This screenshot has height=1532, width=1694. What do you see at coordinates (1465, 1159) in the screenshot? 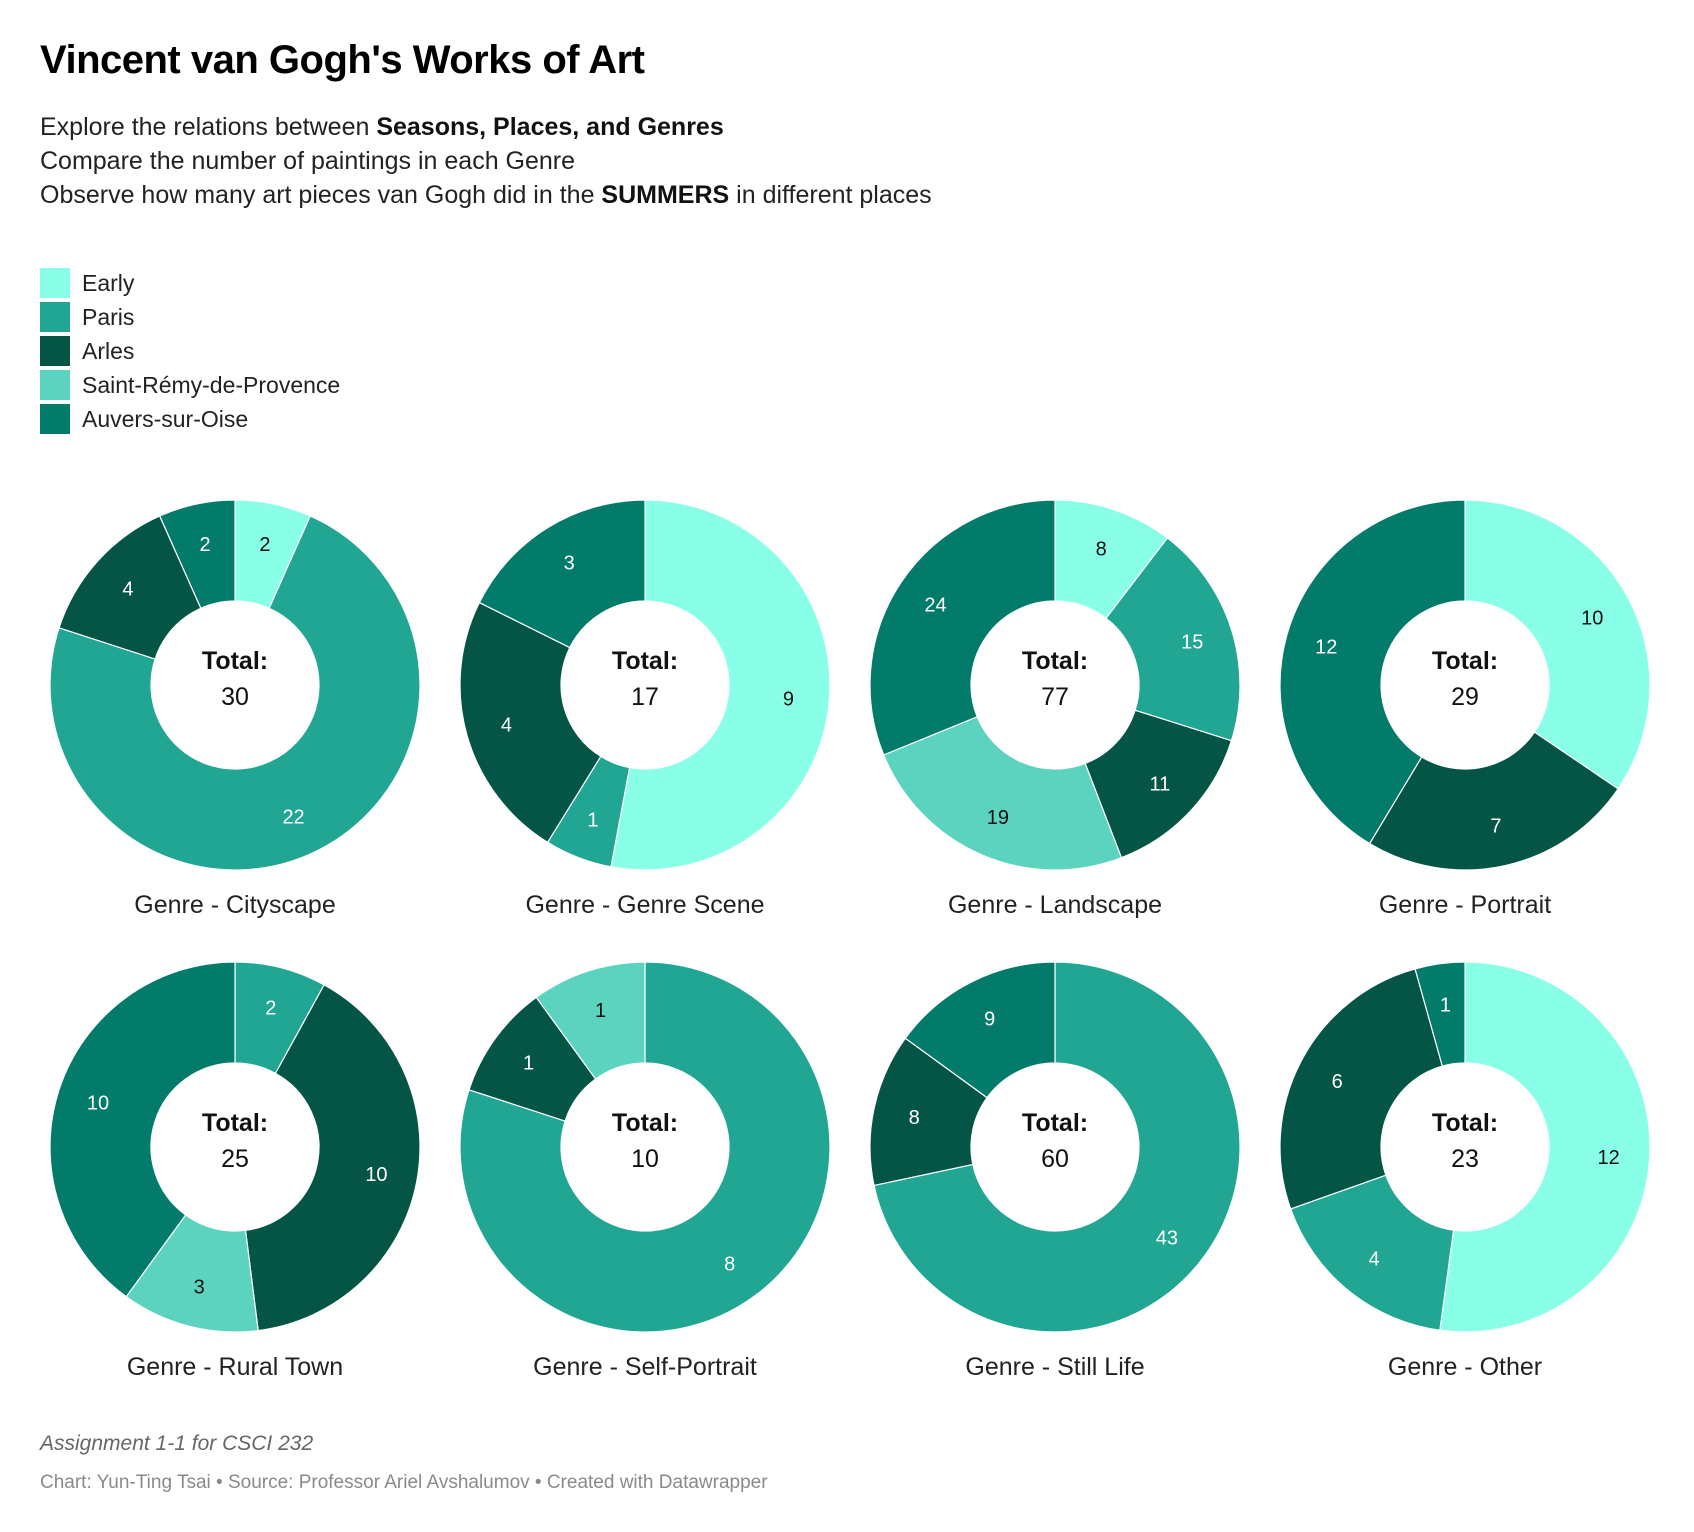
I see `total-value: 23` at bounding box center [1465, 1159].